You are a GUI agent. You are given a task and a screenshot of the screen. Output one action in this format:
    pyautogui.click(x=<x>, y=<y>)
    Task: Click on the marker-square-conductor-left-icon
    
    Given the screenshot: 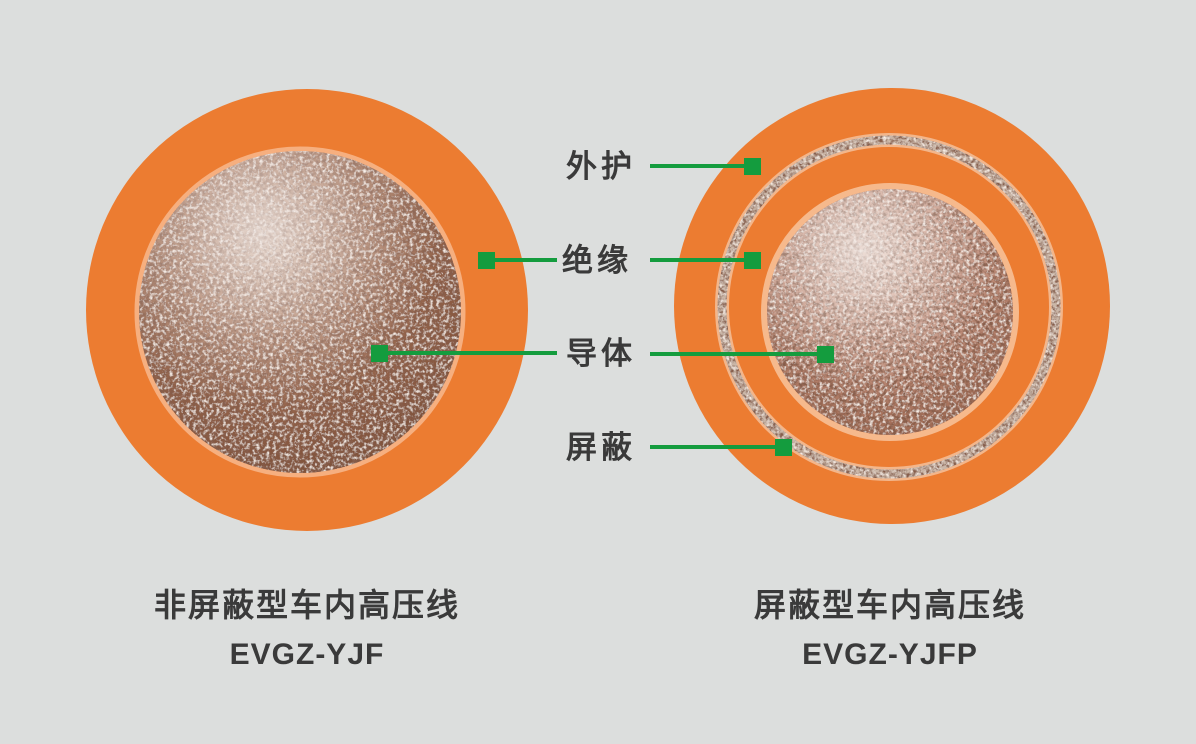 What is the action you would take?
    pyautogui.click(x=379, y=353)
    